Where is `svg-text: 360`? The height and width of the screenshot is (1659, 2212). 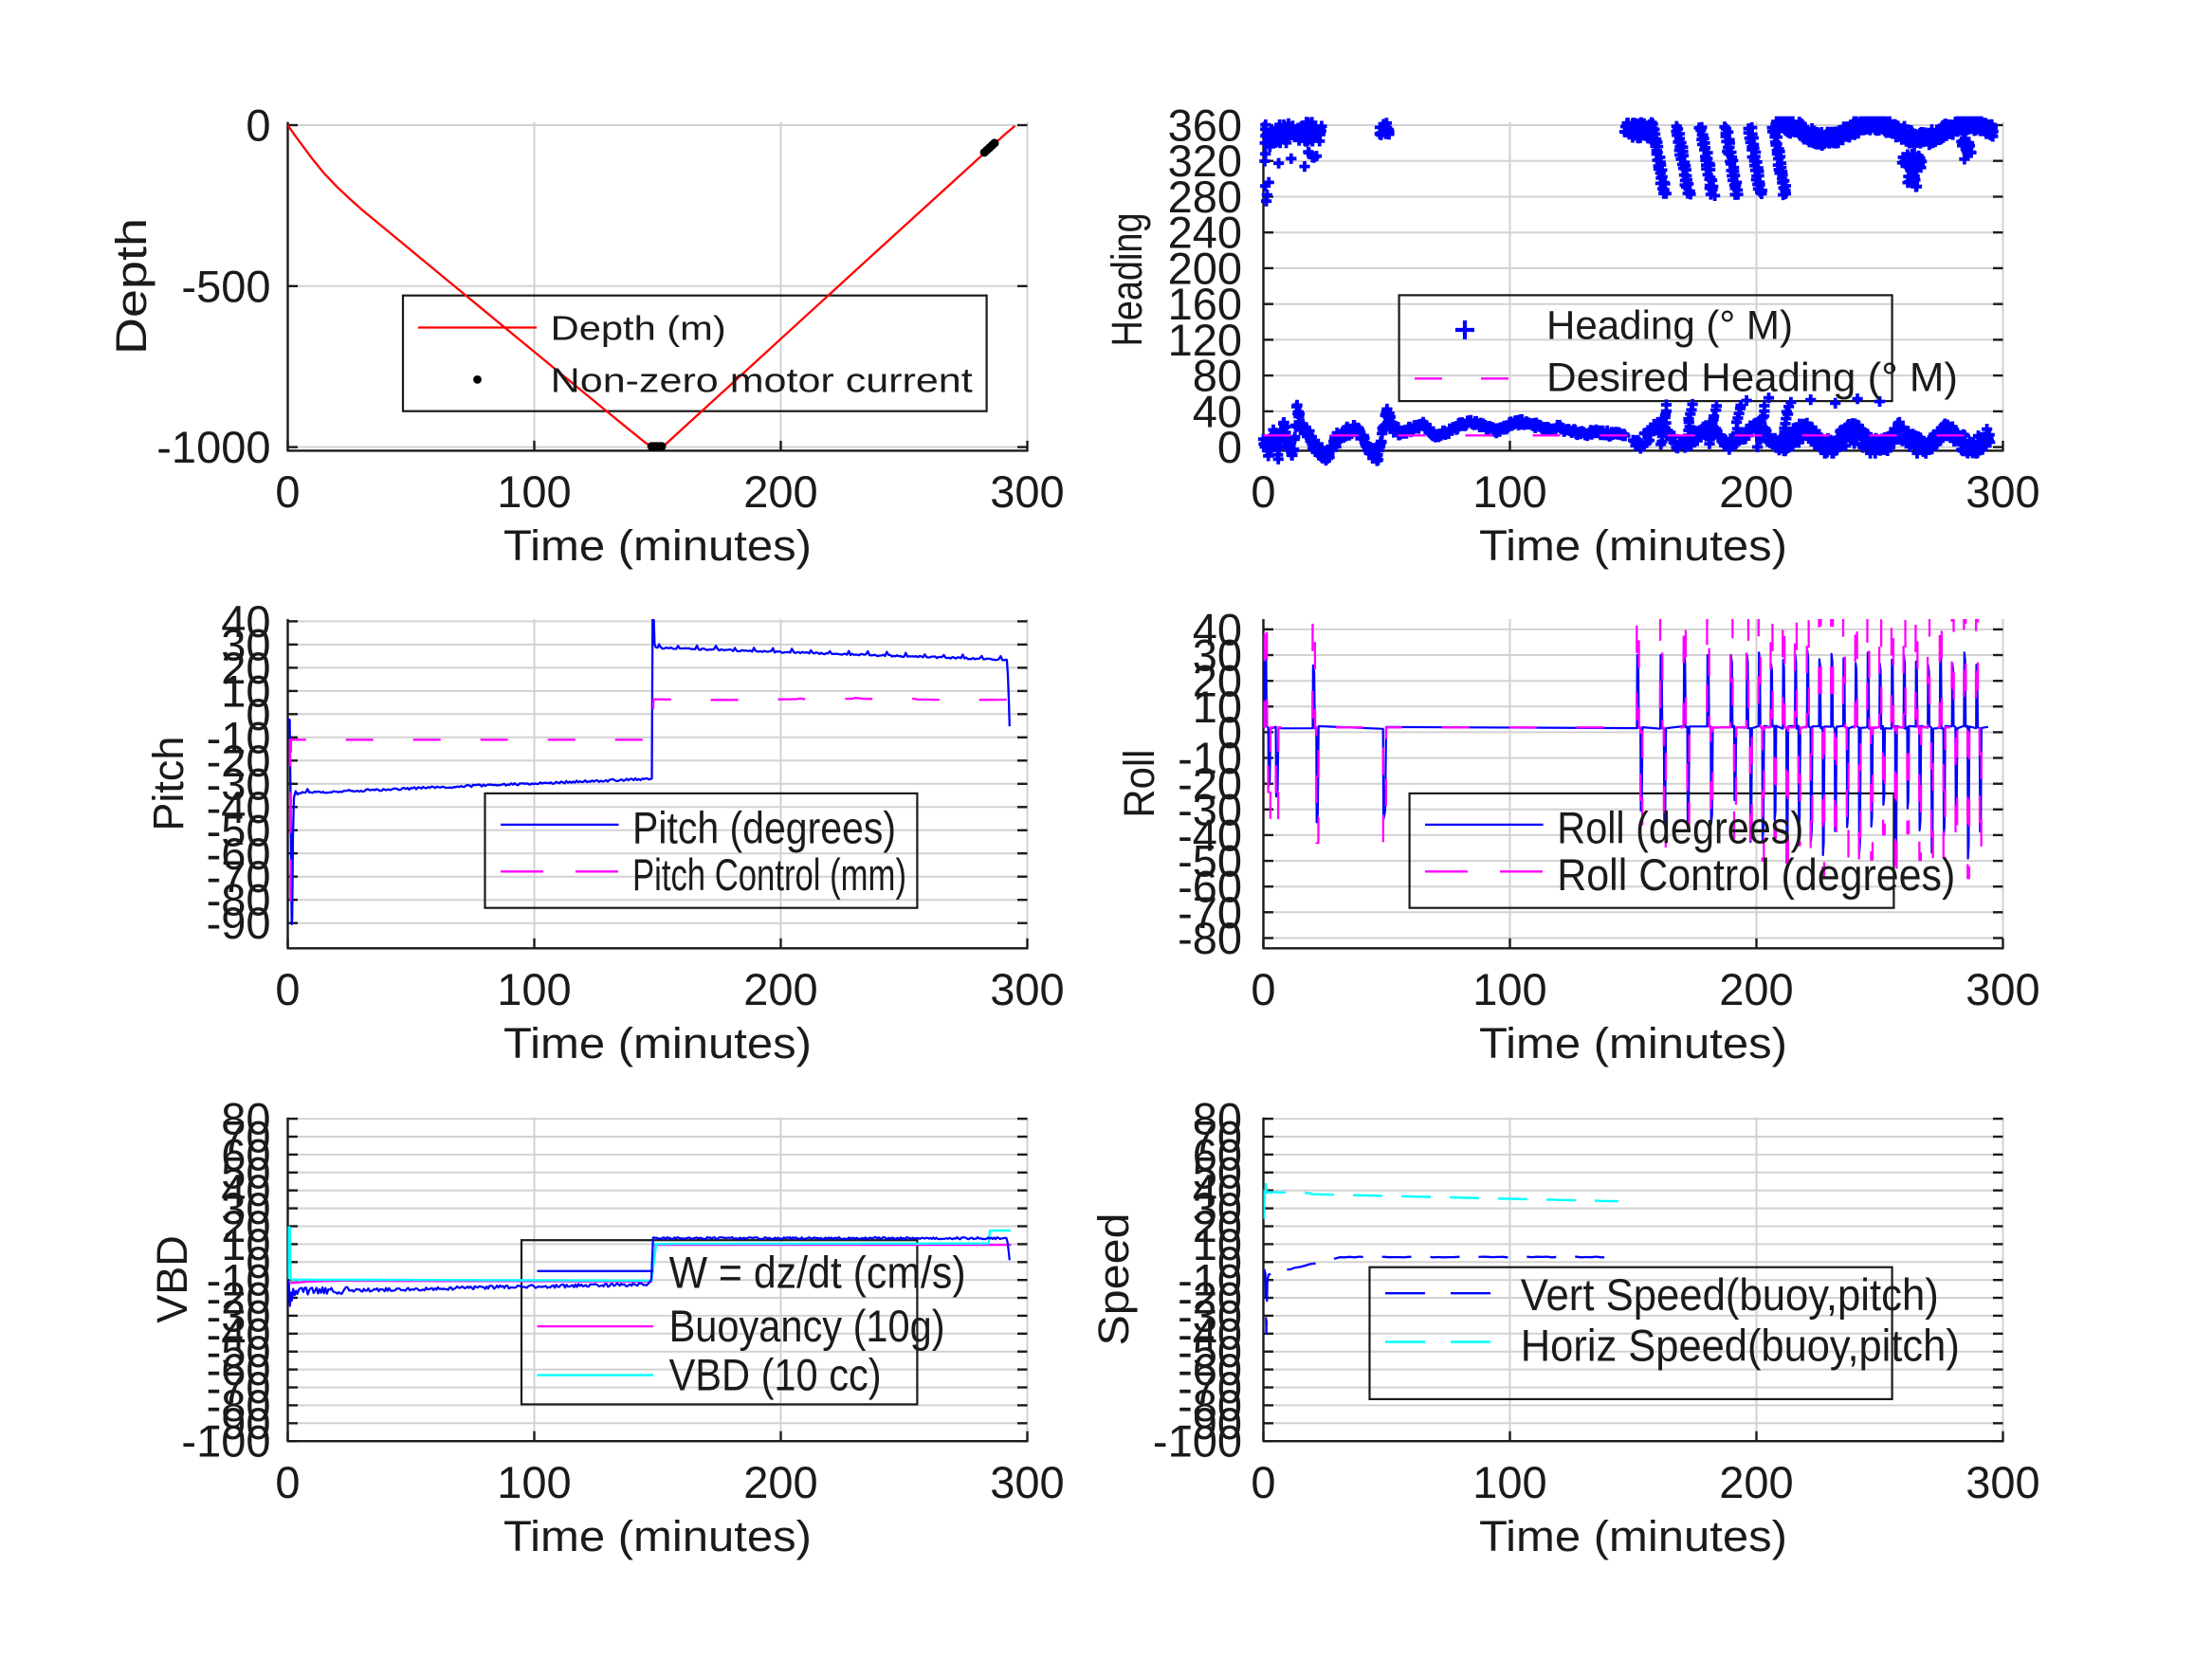
svg-text: 360 is located at coordinates (1205, 125).